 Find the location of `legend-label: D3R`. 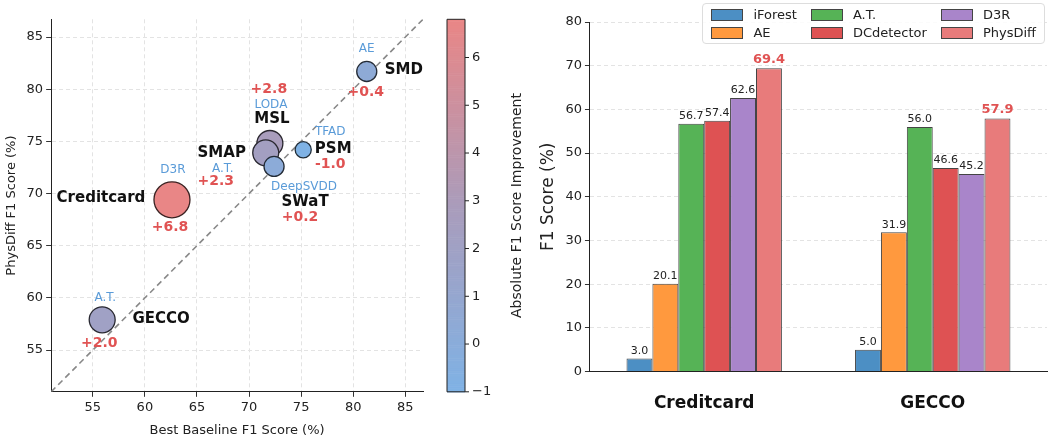

legend-label: D3R is located at coordinates (996, 14).